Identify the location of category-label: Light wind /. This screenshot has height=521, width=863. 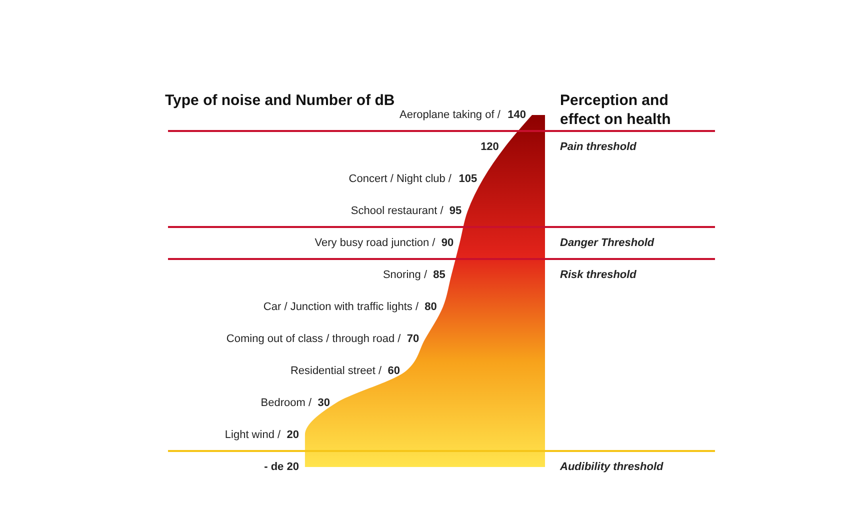
(253, 435).